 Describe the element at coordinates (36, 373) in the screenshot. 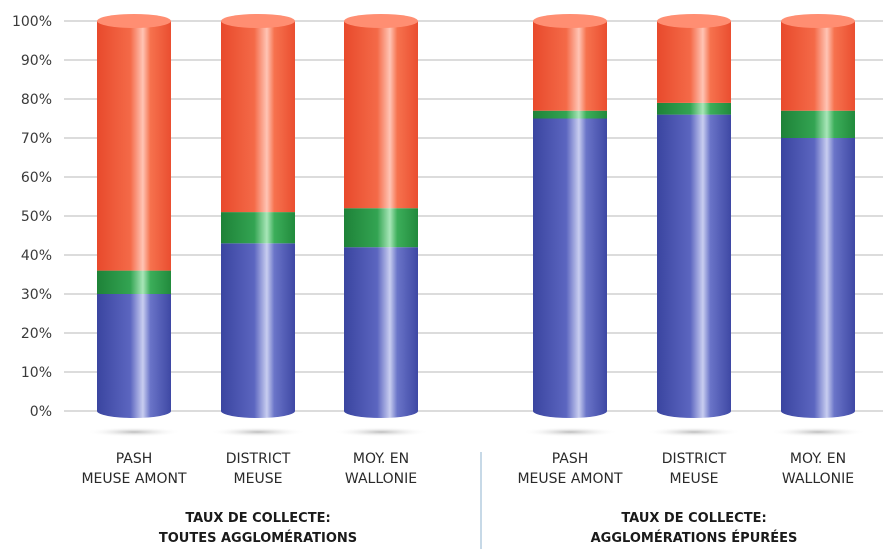

I see `y-tick-label: 10%` at that location.